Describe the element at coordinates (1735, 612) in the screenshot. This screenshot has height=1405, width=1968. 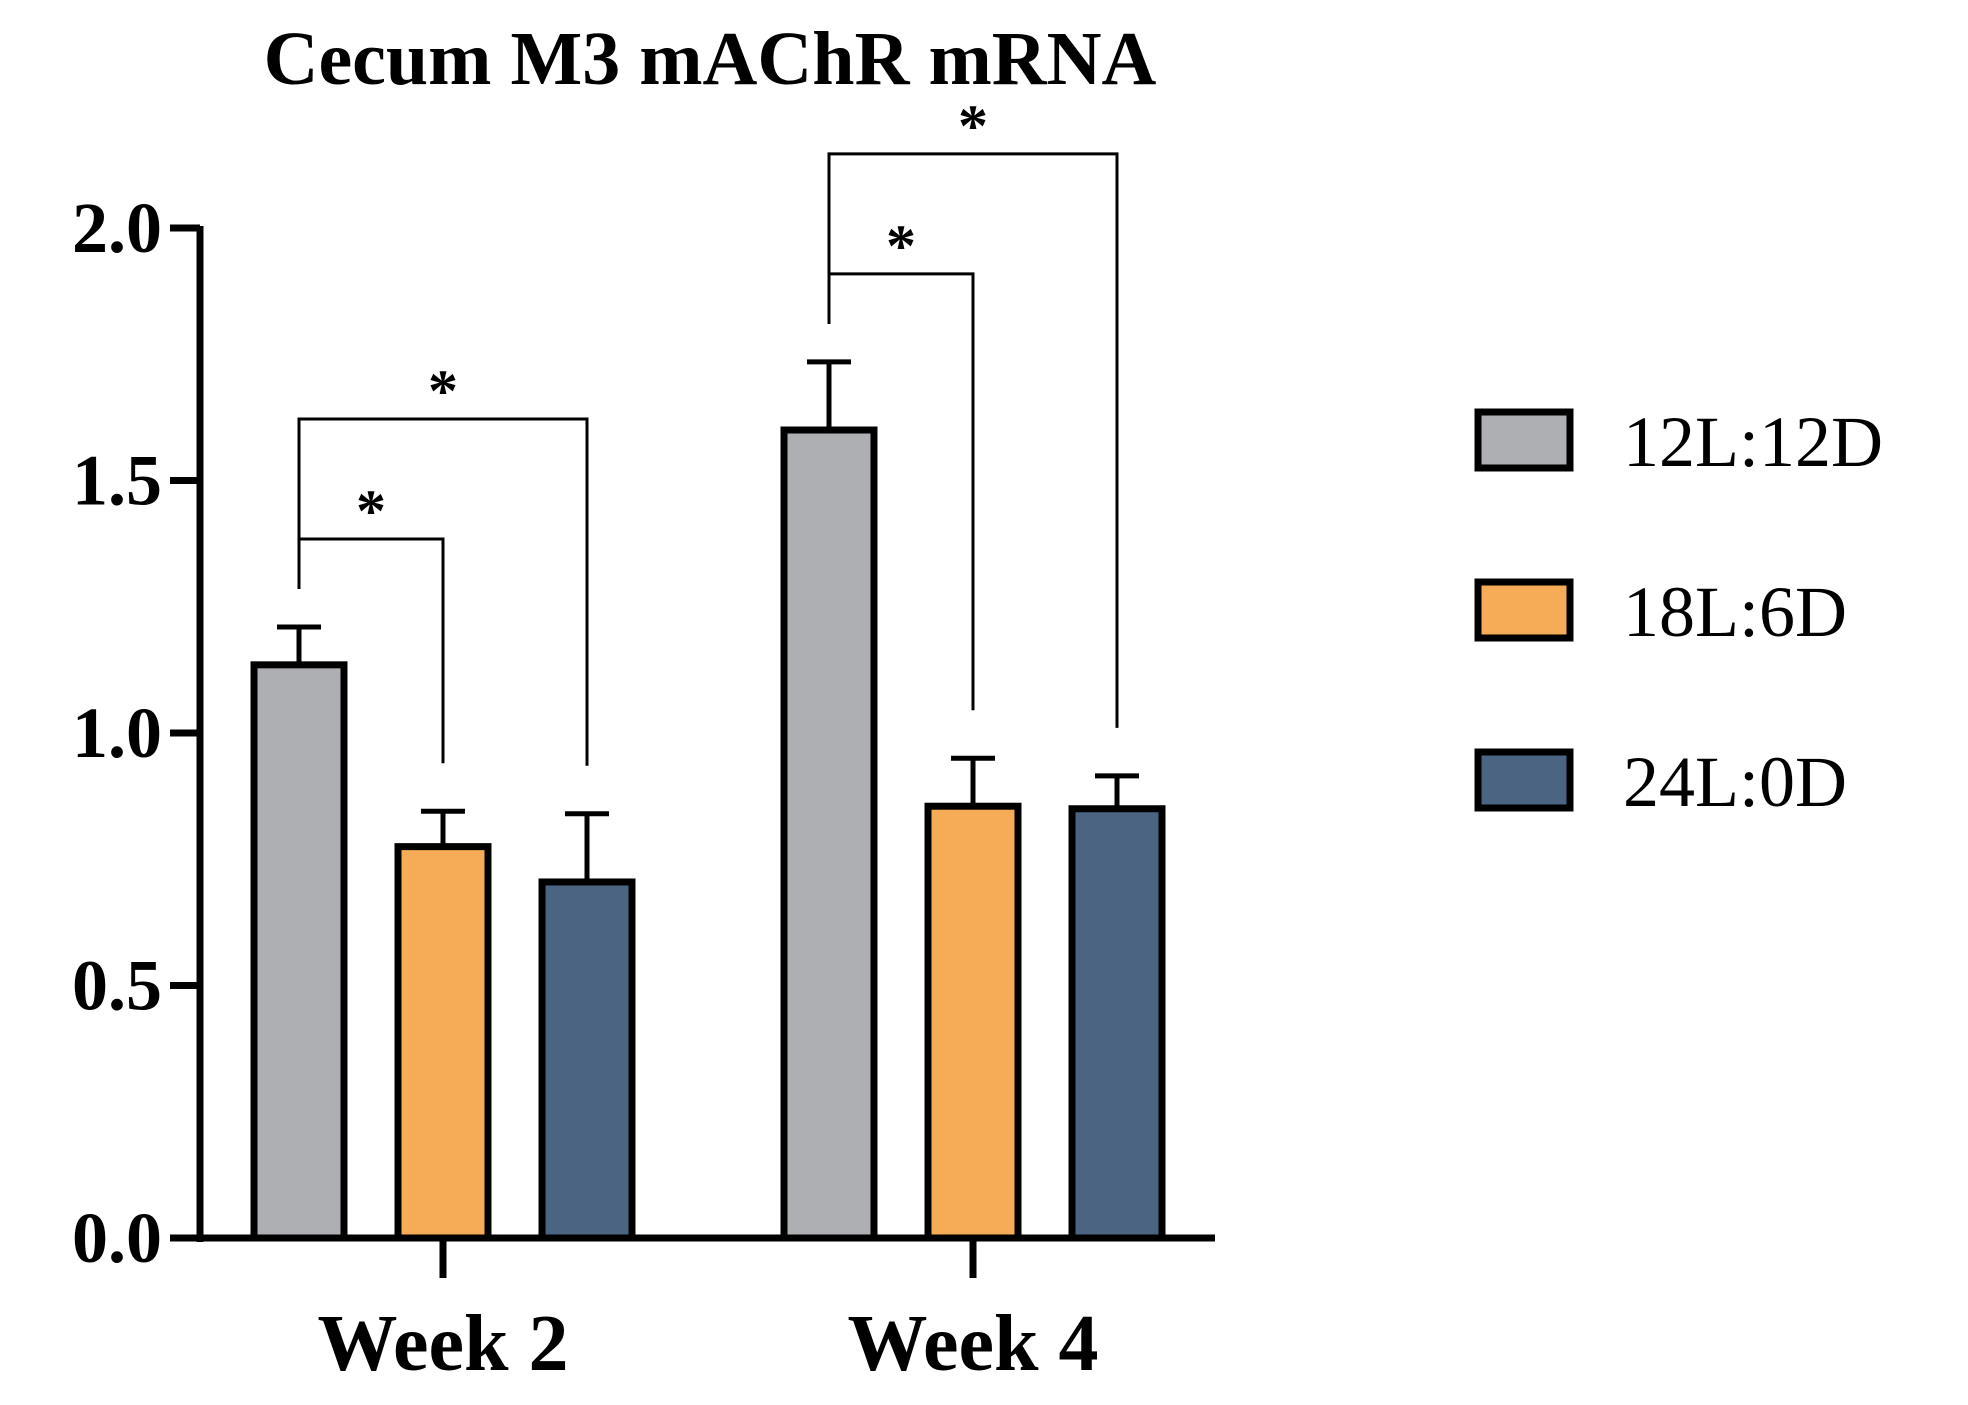
I see `legend-label: 18L:6D` at that location.